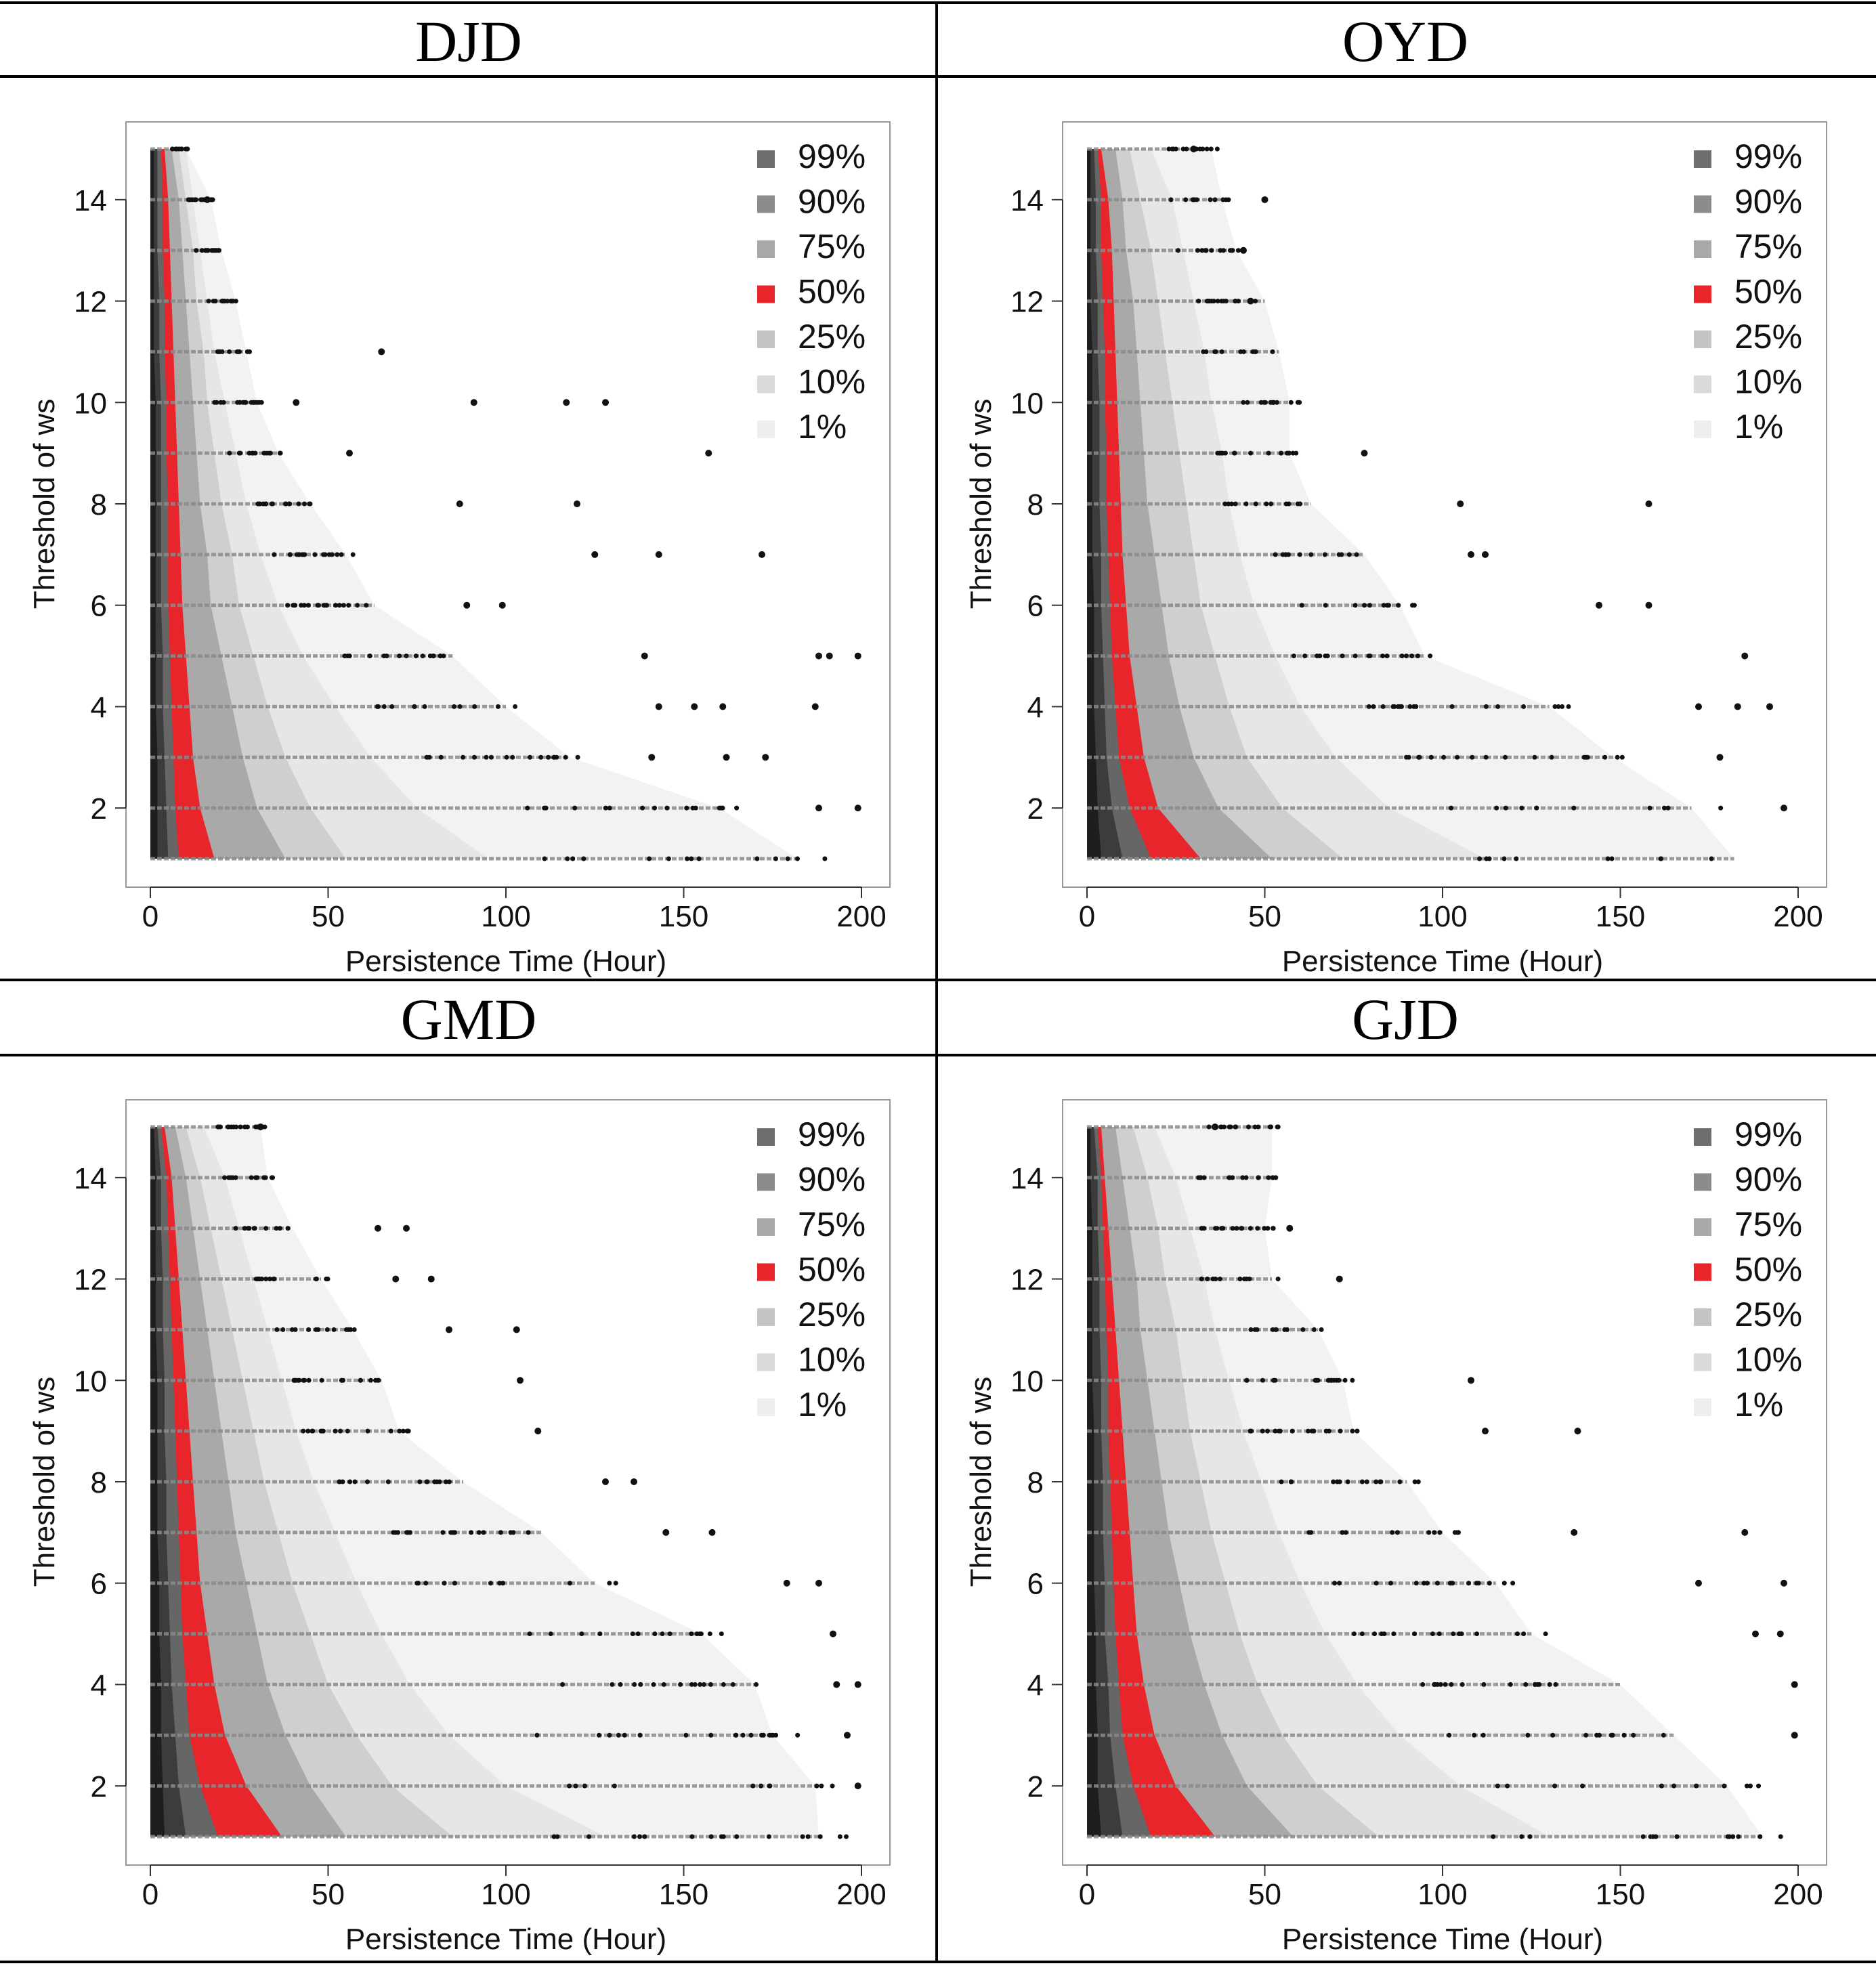  Describe the element at coordinates (981, 504) in the screenshot. I see `y-axis-title: Threshold of ws` at that location.